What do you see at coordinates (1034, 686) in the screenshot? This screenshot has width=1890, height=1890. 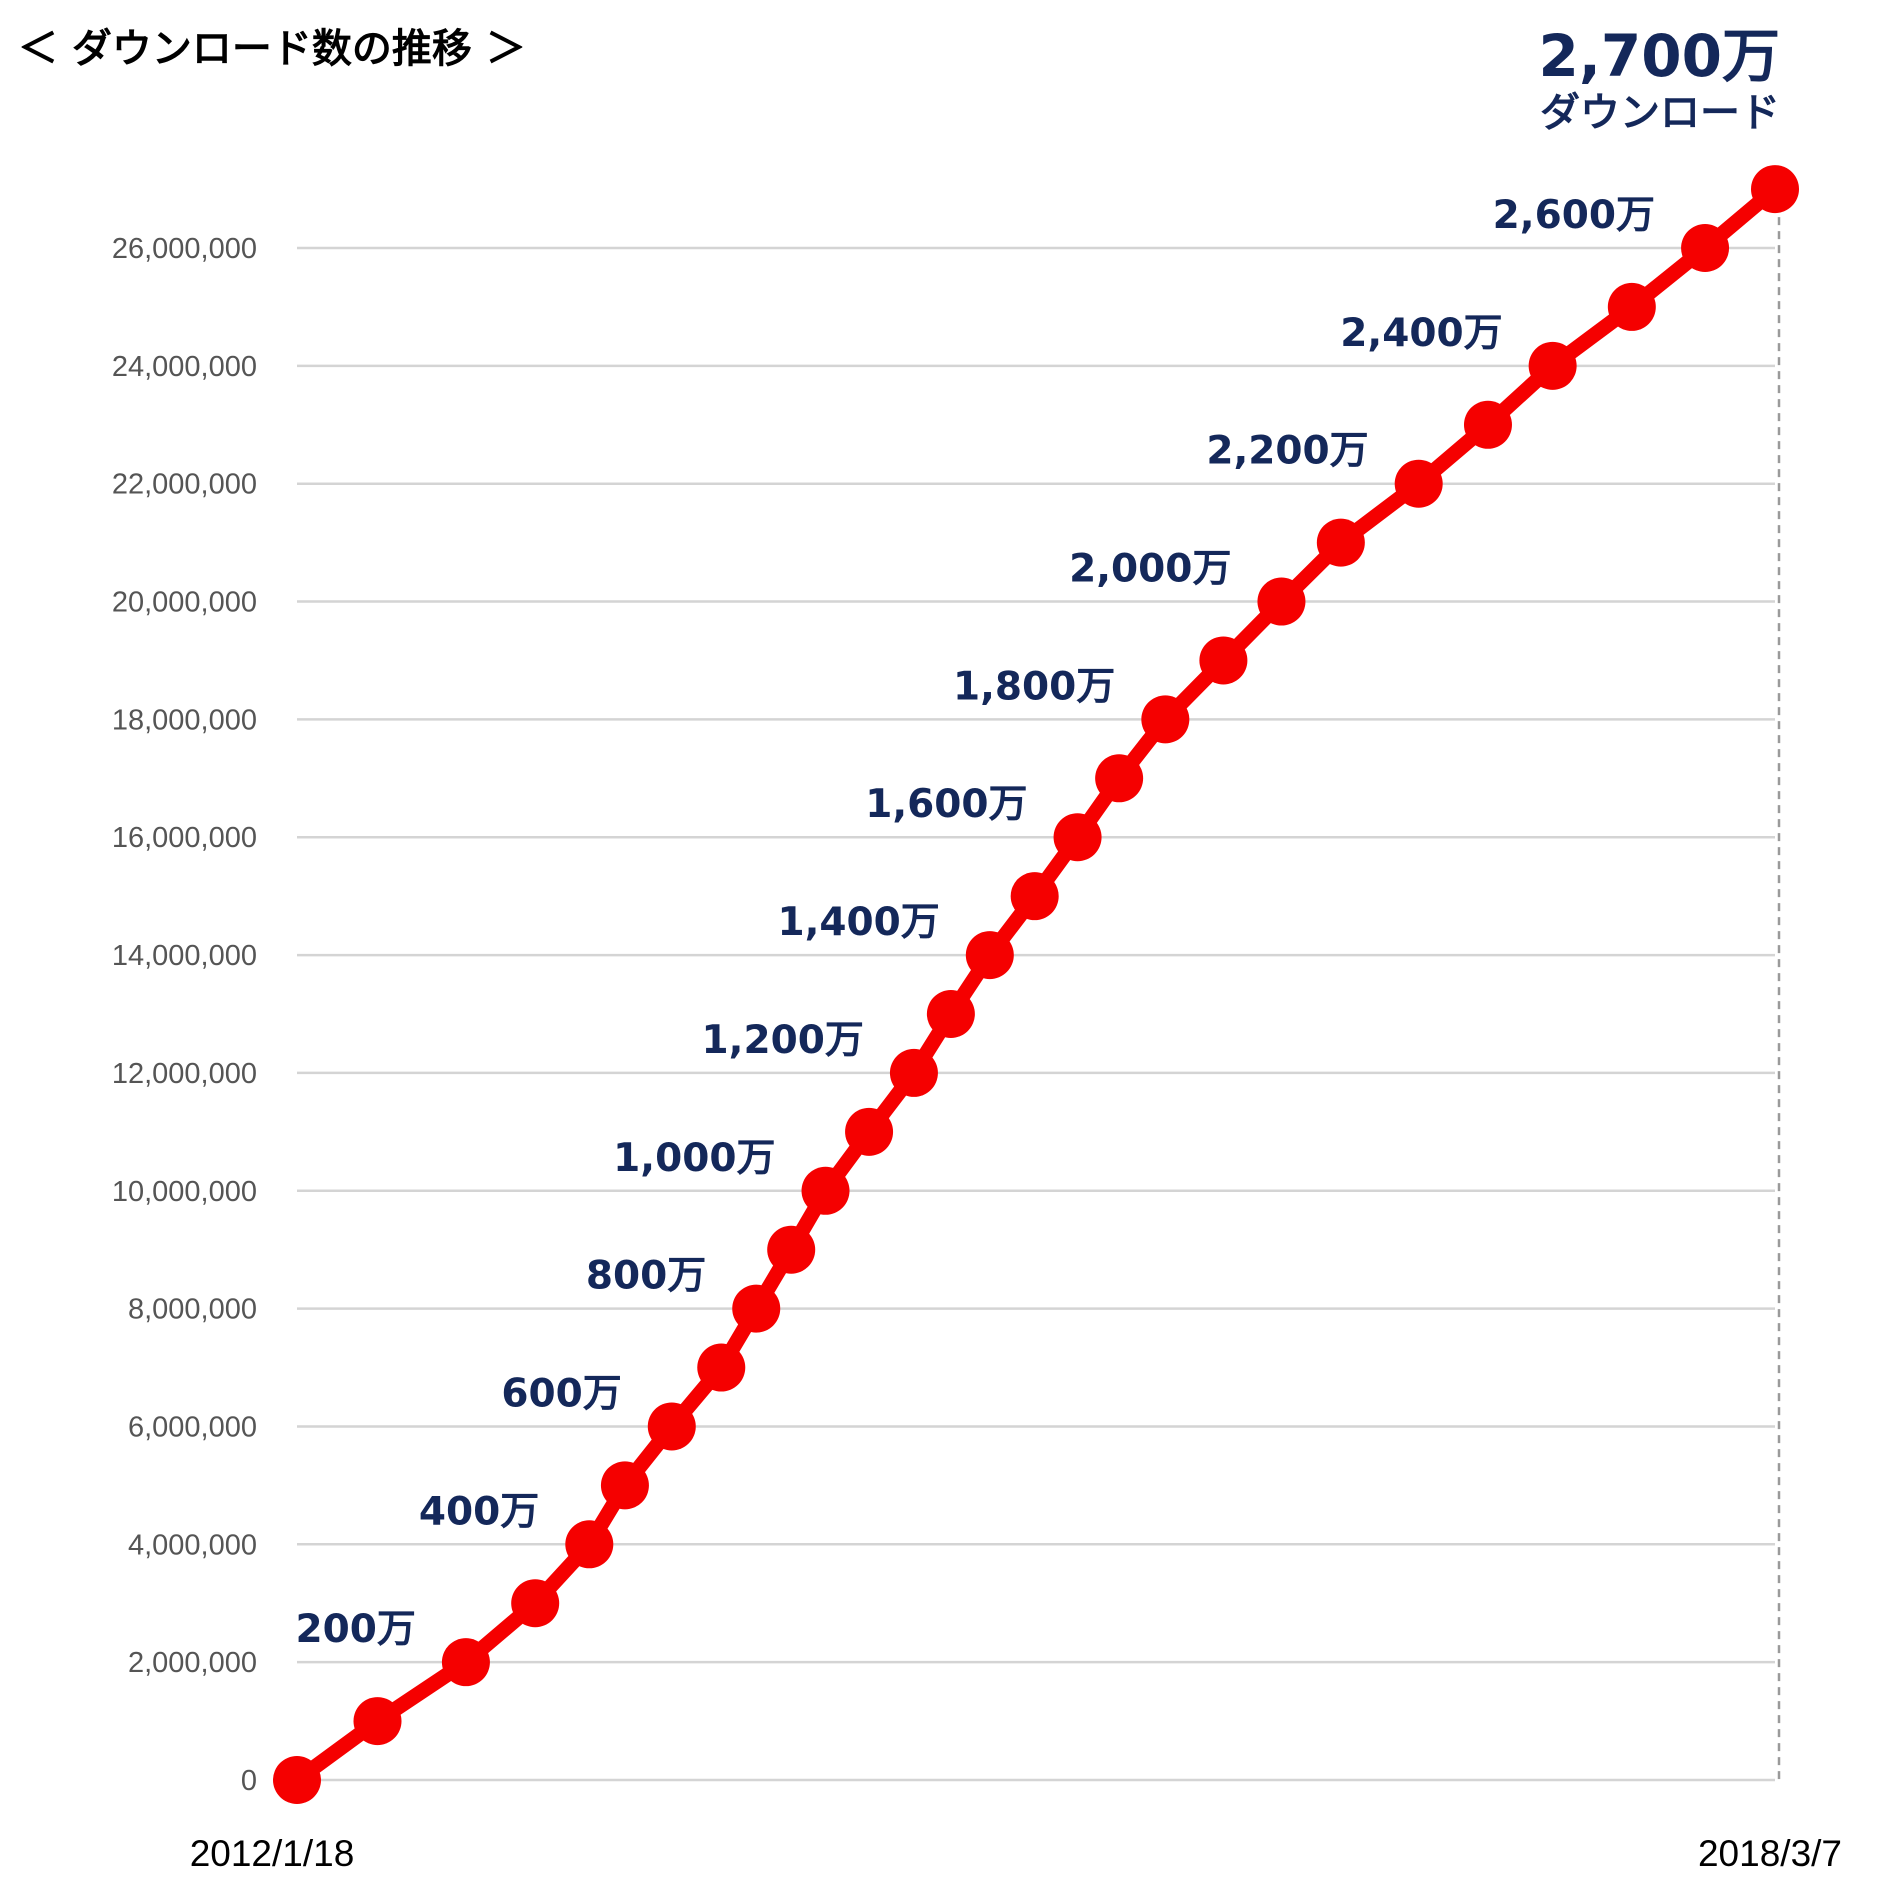 I see `milestone-label-8: 1,800万` at bounding box center [1034, 686].